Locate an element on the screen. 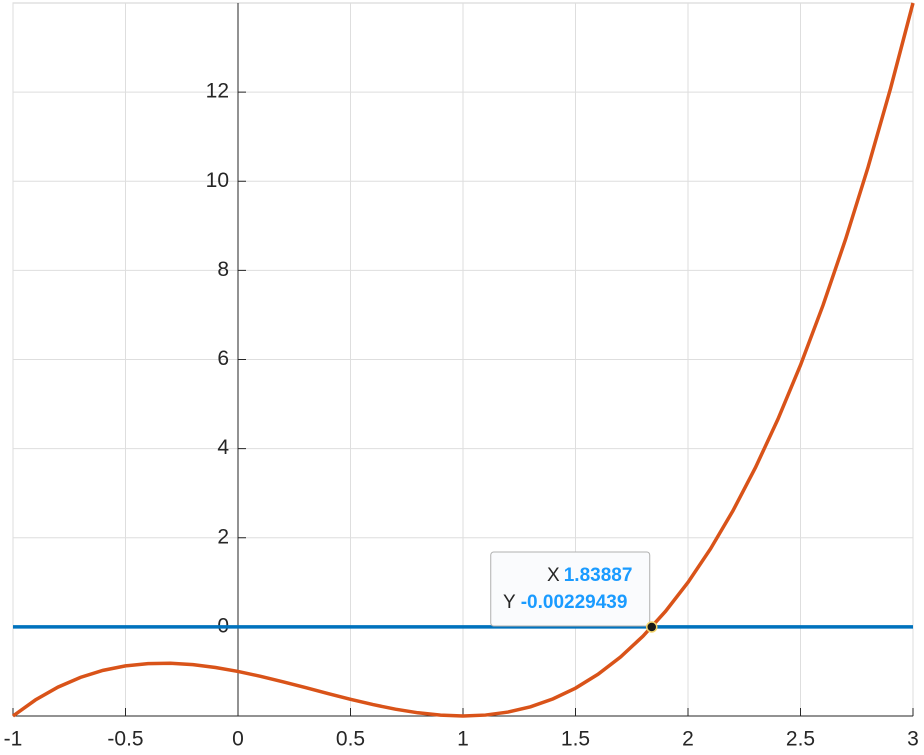 The width and height of the screenshot is (924, 755). y-tick-label: 8 is located at coordinates (223, 269).